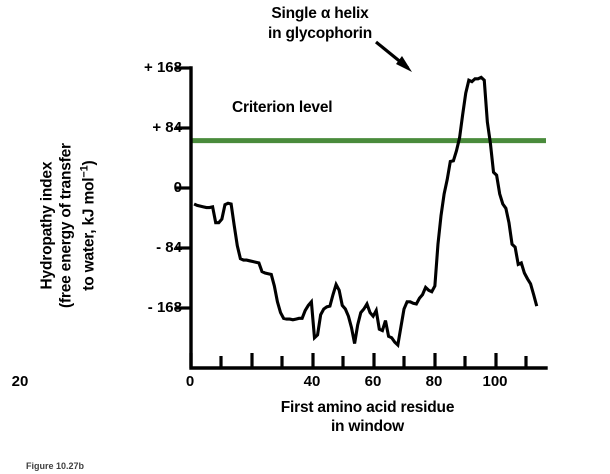  What do you see at coordinates (183, 188) in the screenshot?
I see `y-axis-ticks` at bounding box center [183, 188].